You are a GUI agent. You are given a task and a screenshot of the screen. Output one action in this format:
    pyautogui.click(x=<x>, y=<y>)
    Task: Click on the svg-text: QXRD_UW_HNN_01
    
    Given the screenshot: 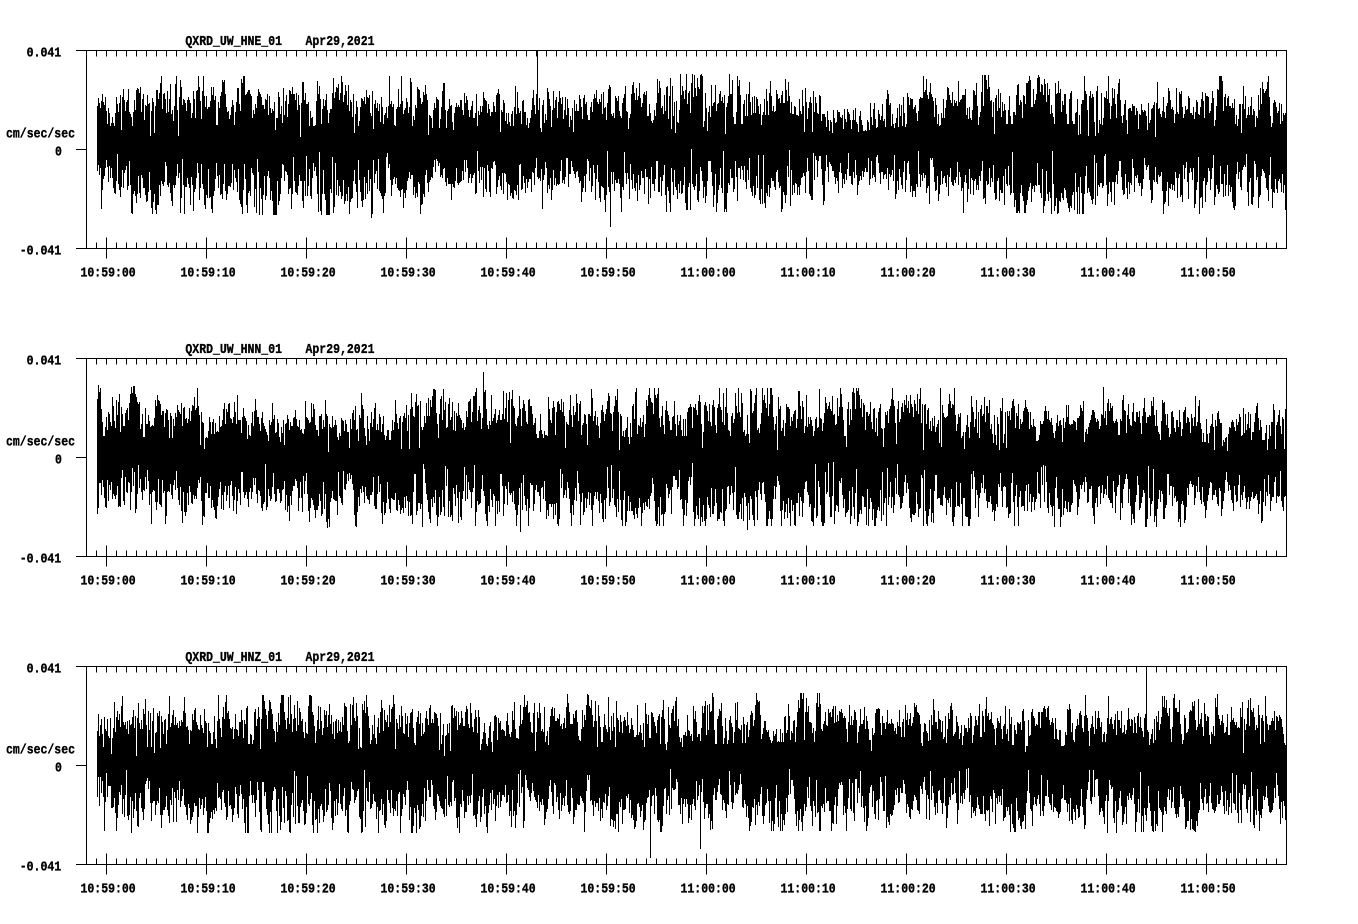 What is the action you would take?
    pyautogui.click(x=233, y=350)
    